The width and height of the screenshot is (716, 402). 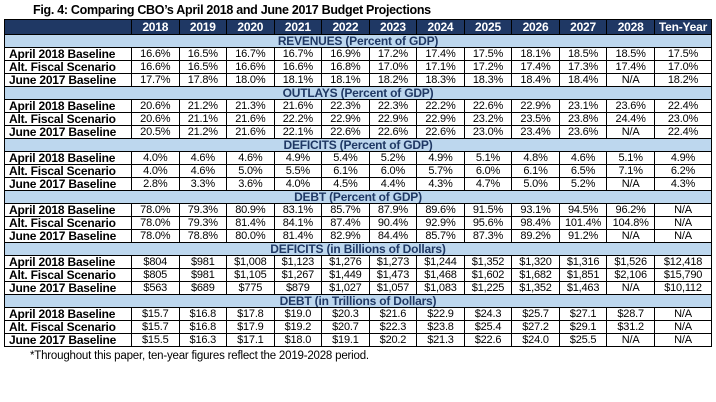 What do you see at coordinates (535, 275) in the screenshot?
I see `data-cell: $1,682` at bounding box center [535, 275].